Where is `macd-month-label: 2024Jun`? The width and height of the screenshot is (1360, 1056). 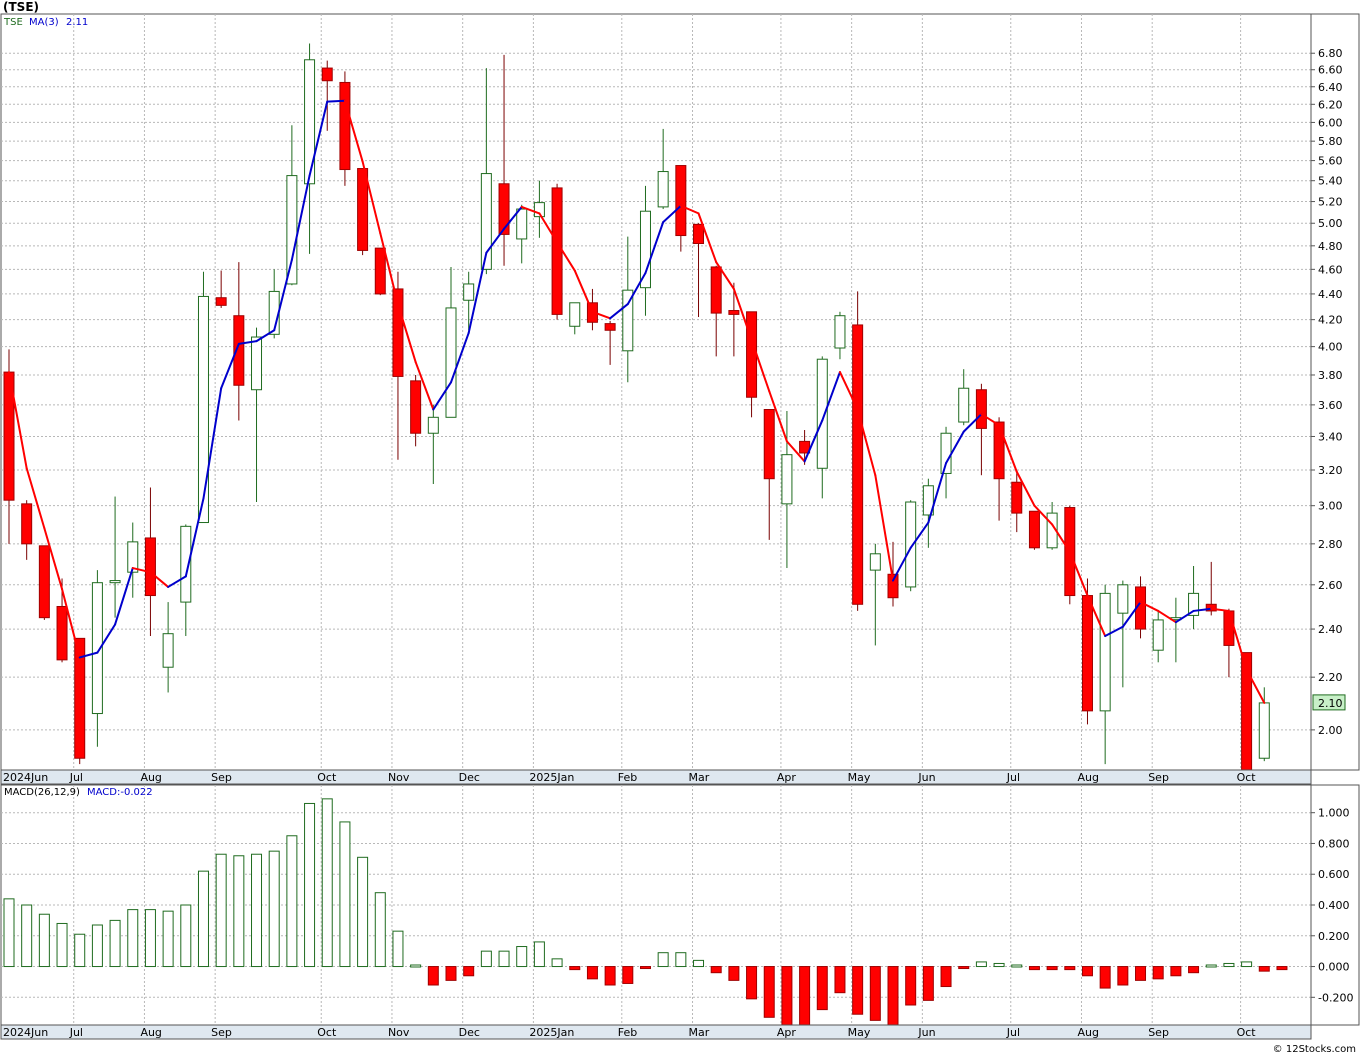 macd-month-label: 2024Jun is located at coordinates (25, 1032).